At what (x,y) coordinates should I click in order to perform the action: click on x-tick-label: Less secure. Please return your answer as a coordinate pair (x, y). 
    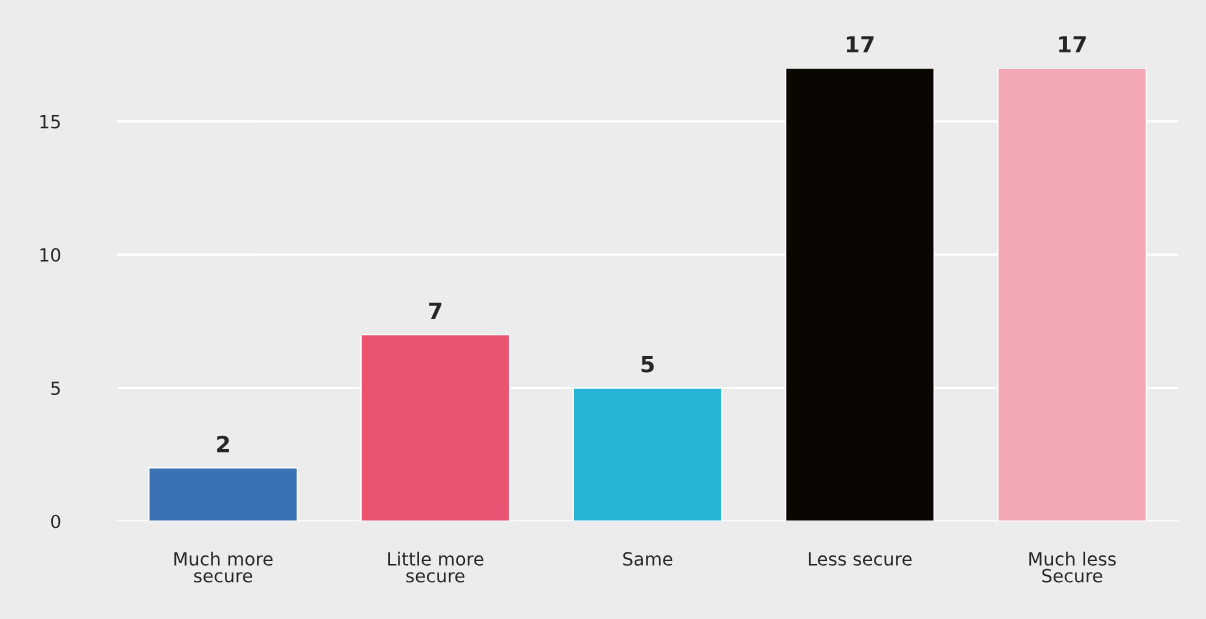
    Looking at the image, I should click on (860, 559).